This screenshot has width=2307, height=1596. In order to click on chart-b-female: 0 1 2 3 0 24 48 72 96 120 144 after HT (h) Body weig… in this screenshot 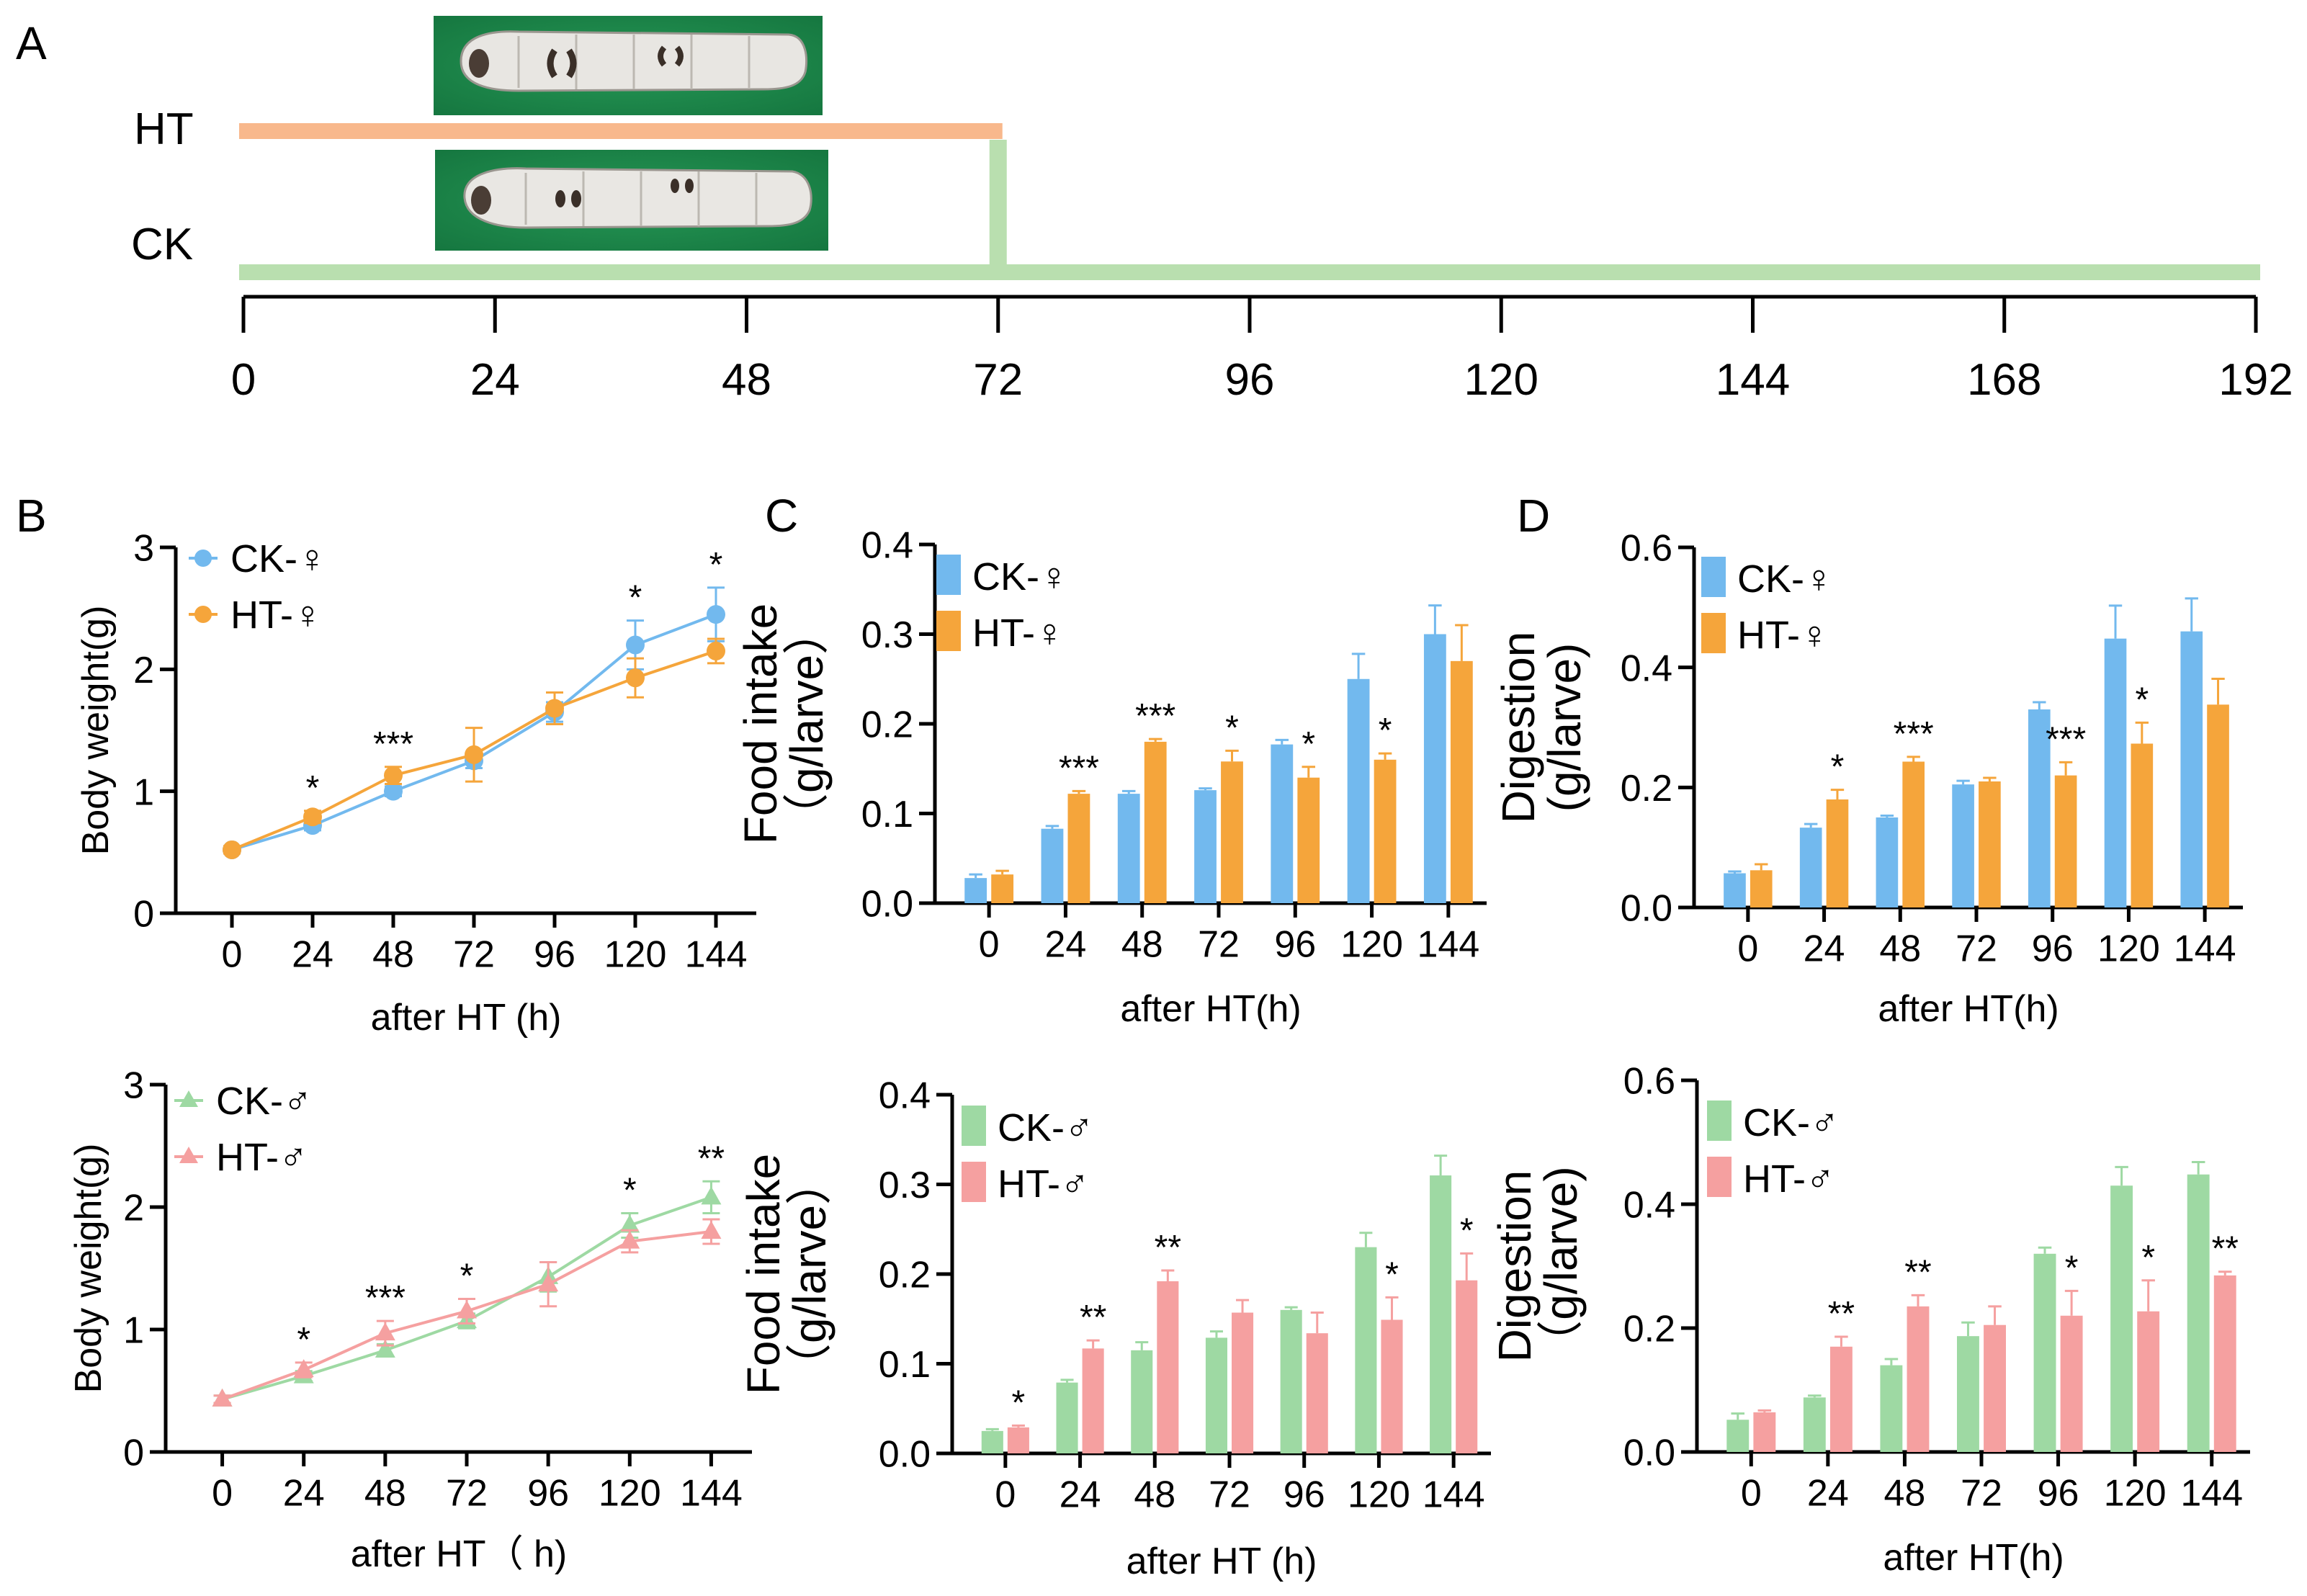, I will do `click(415, 784)`.